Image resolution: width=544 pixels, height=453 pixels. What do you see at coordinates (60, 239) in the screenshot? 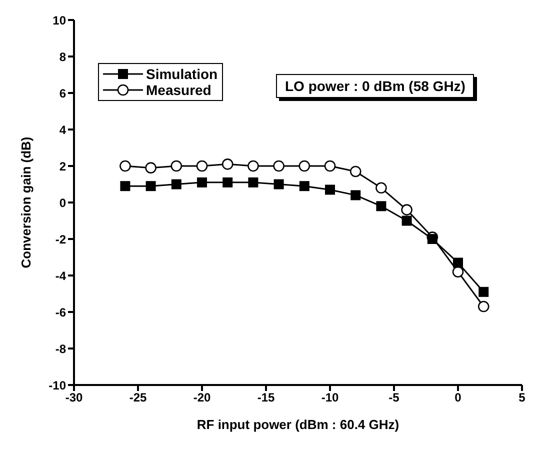
I see `y-tick-label: -2` at bounding box center [60, 239].